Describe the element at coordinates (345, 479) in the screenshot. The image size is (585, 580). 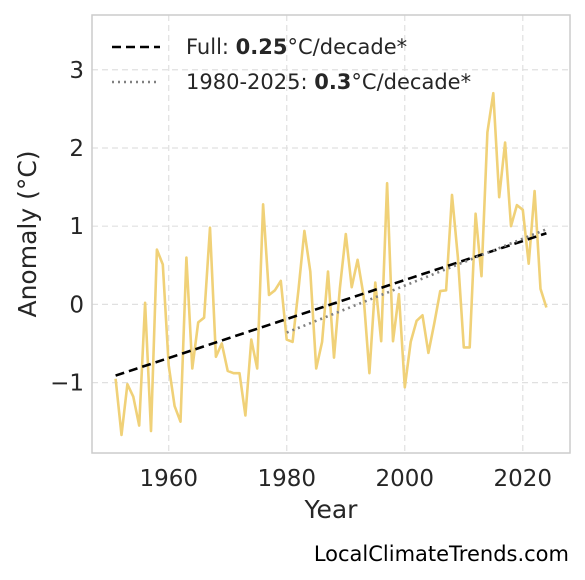
I see `x-axis-ticks: 1960 1980 2000 2020` at that location.